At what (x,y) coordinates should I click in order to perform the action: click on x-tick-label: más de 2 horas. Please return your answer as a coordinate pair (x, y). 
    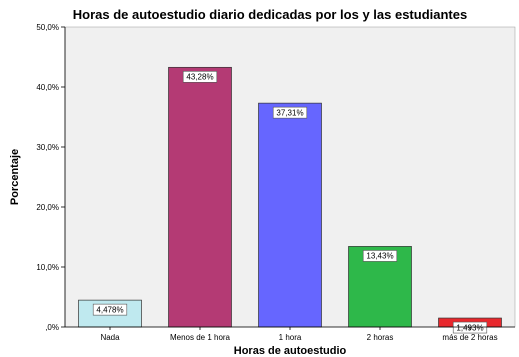
    Looking at the image, I should click on (469, 337).